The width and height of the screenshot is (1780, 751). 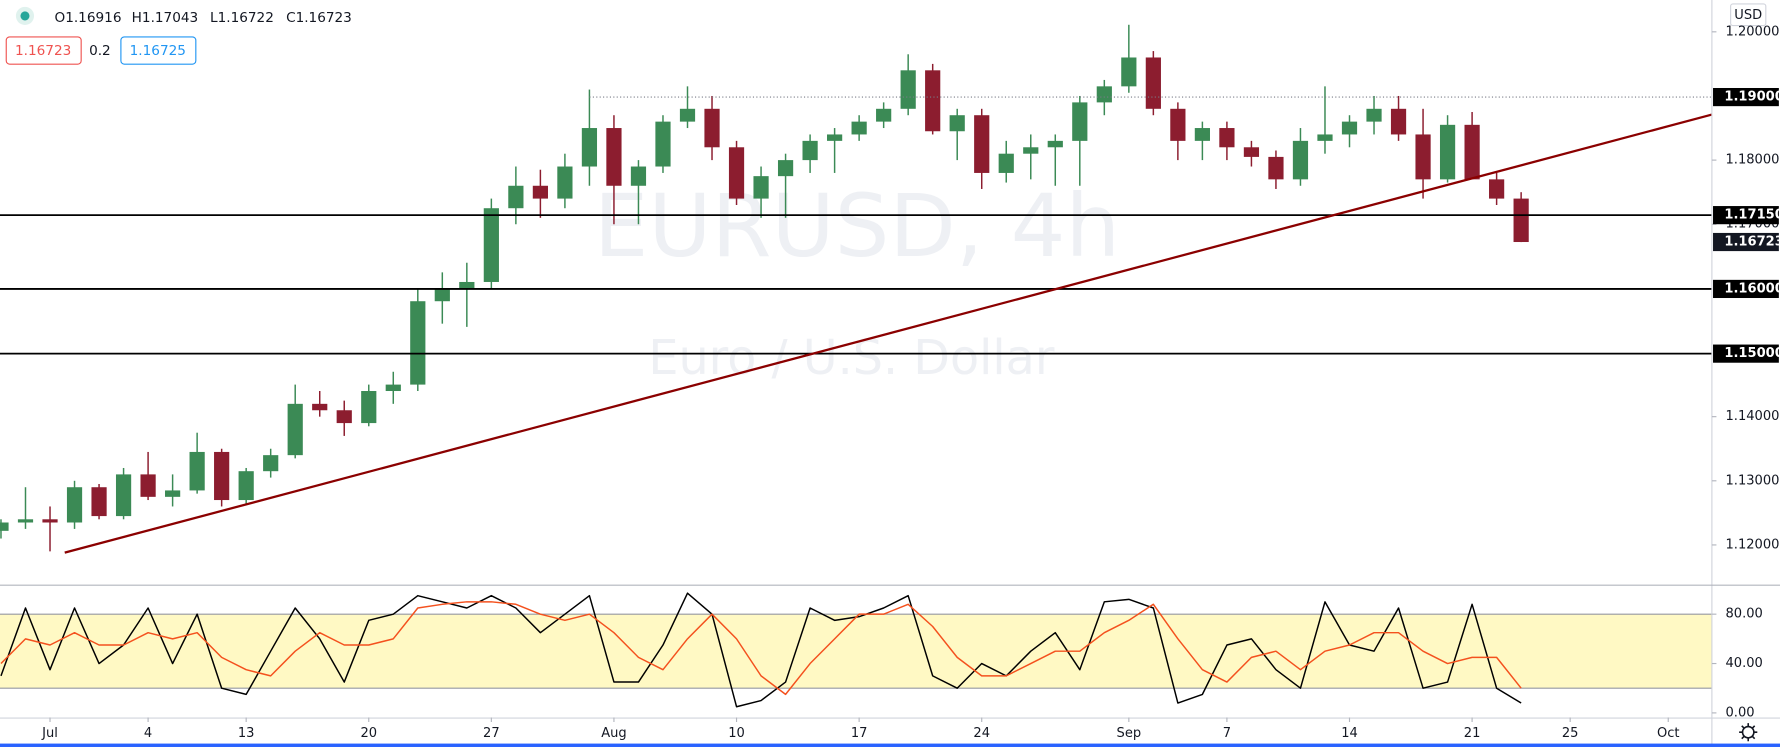 I want to click on x-tick-label: 21, so click(x=1472, y=733).